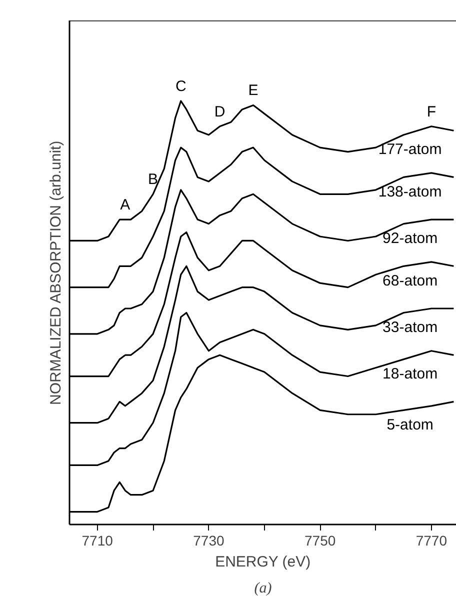  What do you see at coordinates (432, 540) in the screenshot?
I see `x-tick-label: 7770` at bounding box center [432, 540].